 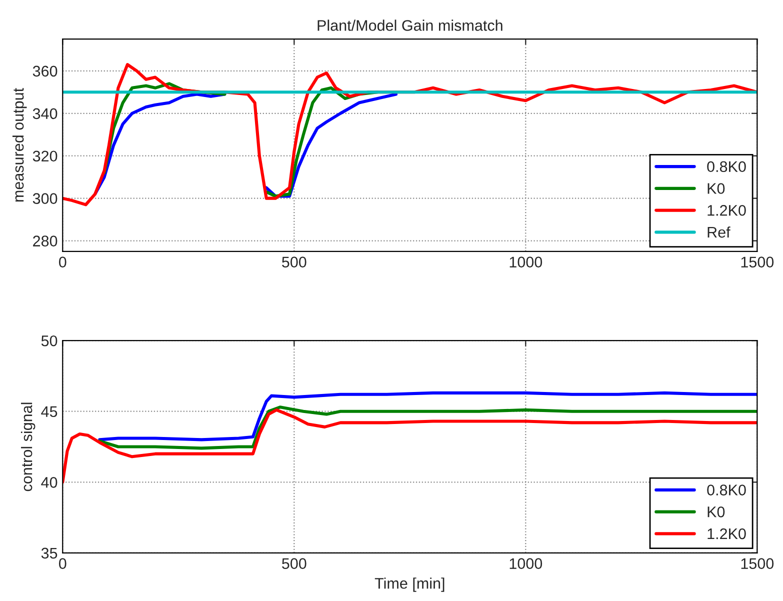 I want to click on y-axis-title: measured output, so click(x=19, y=145).